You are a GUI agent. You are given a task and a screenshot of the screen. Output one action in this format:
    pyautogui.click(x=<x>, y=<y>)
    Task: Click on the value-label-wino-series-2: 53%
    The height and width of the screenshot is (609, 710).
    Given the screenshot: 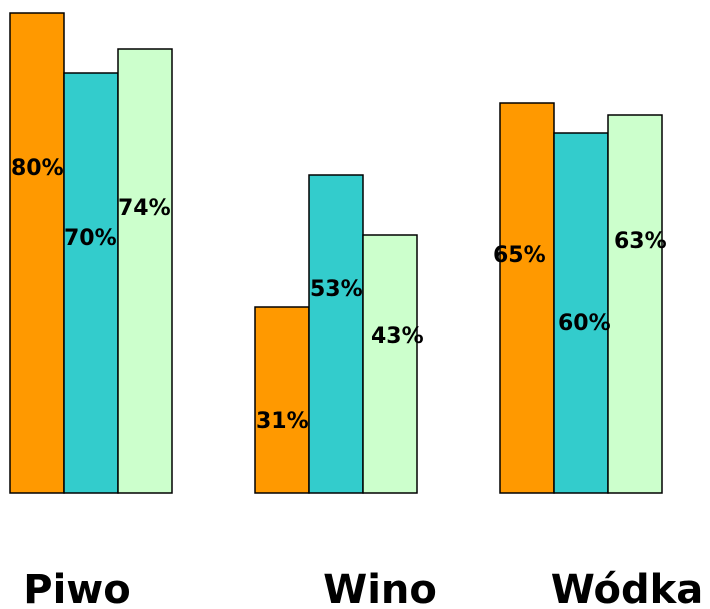 What is the action you would take?
    pyautogui.click(x=336, y=289)
    